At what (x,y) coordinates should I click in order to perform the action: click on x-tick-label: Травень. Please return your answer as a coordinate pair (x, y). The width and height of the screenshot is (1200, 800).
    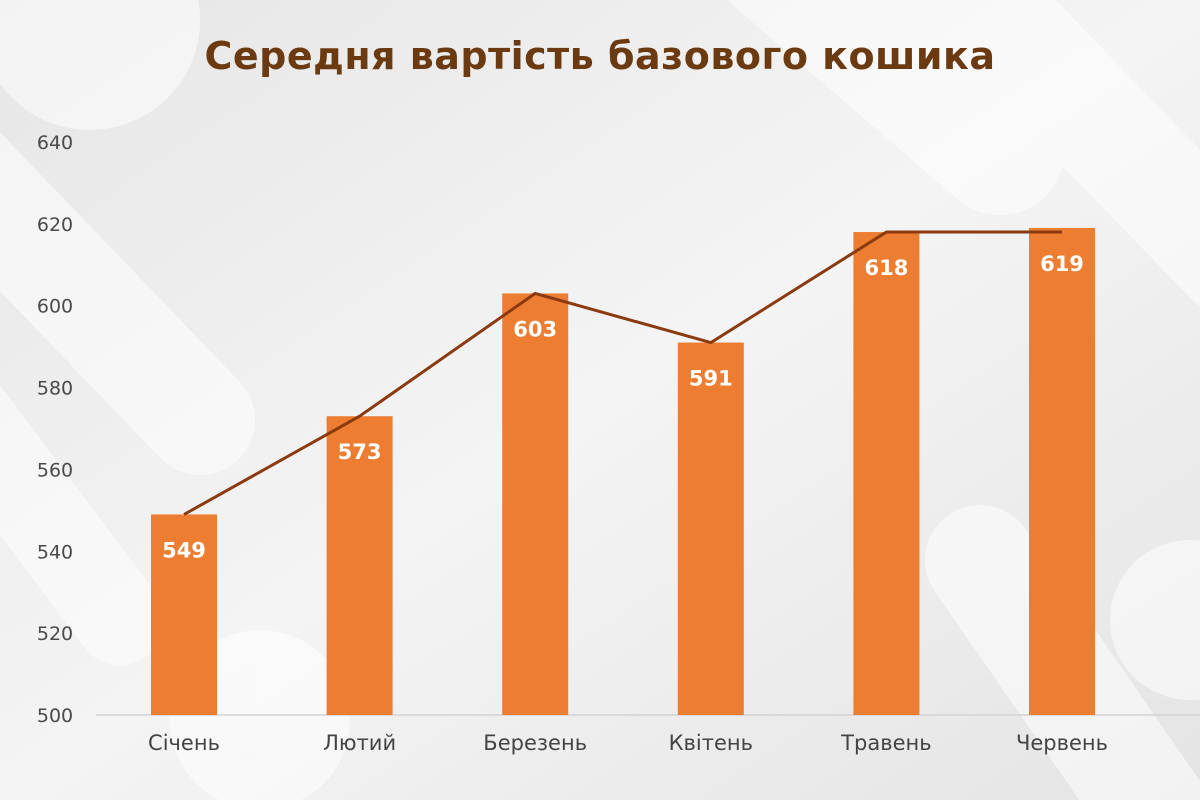
    Looking at the image, I should click on (885, 743).